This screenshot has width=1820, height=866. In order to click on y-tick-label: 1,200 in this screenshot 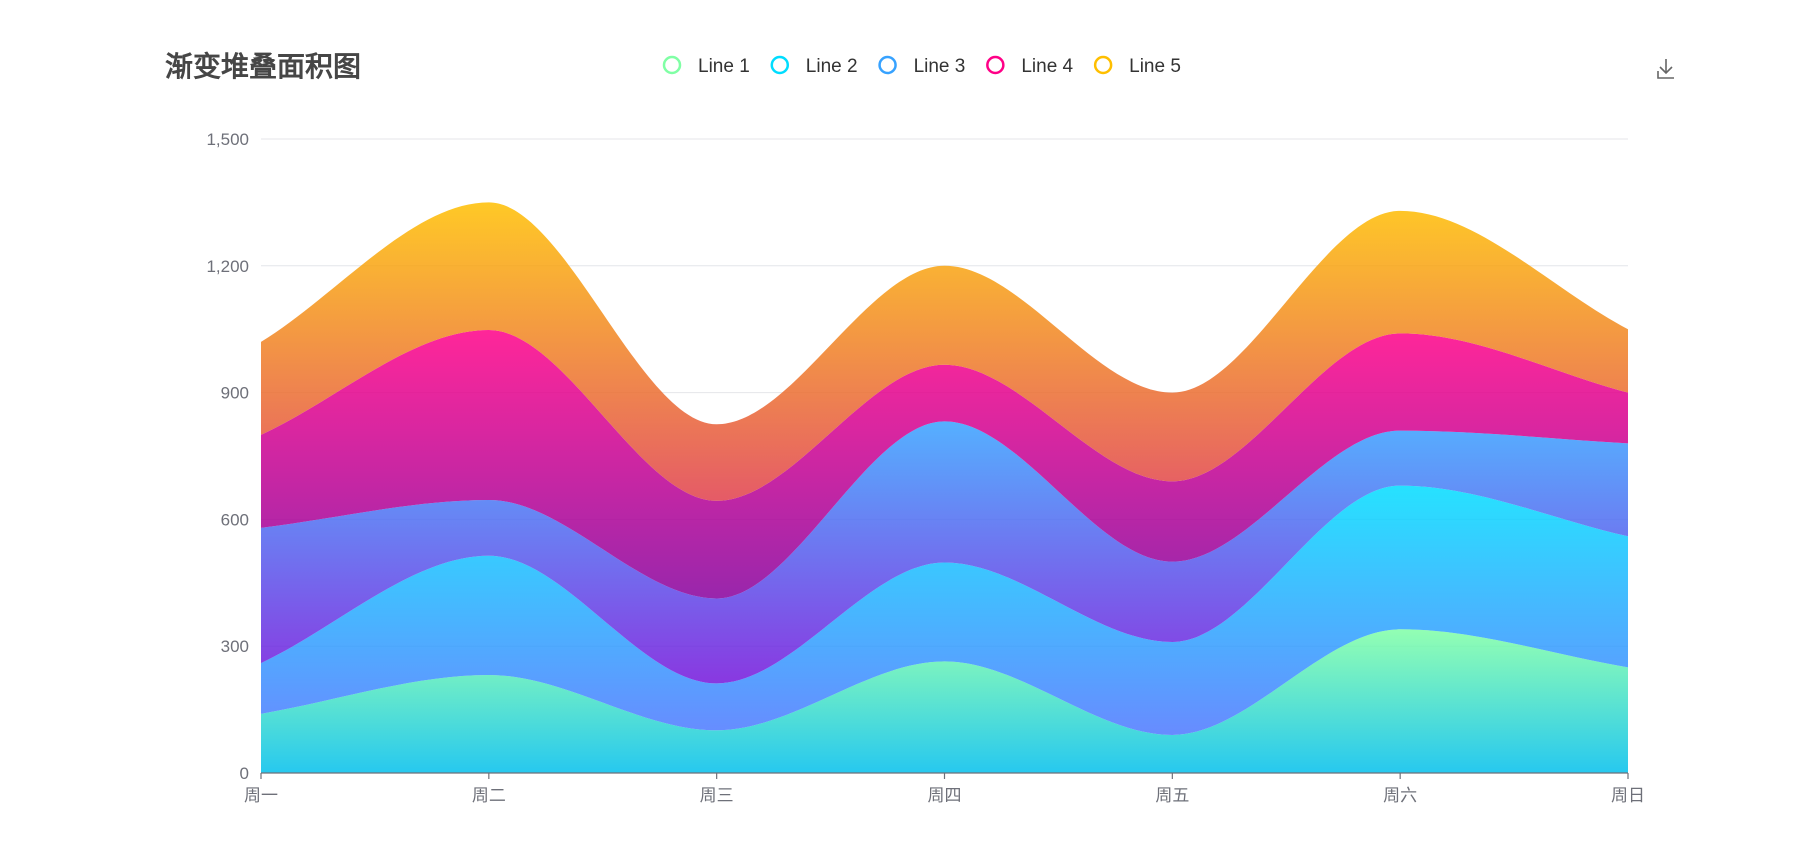, I will do `click(227, 266)`.